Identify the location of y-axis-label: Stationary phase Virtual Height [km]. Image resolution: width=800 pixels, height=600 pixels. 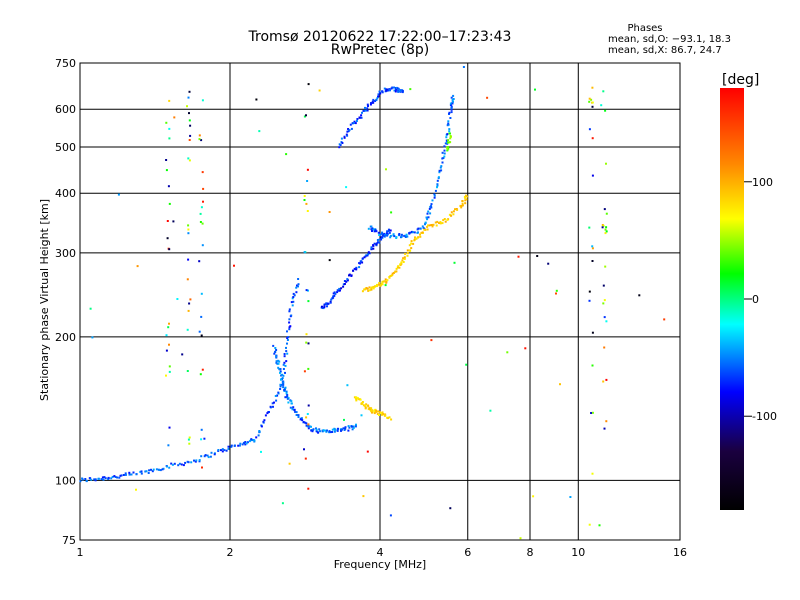
(44, 300).